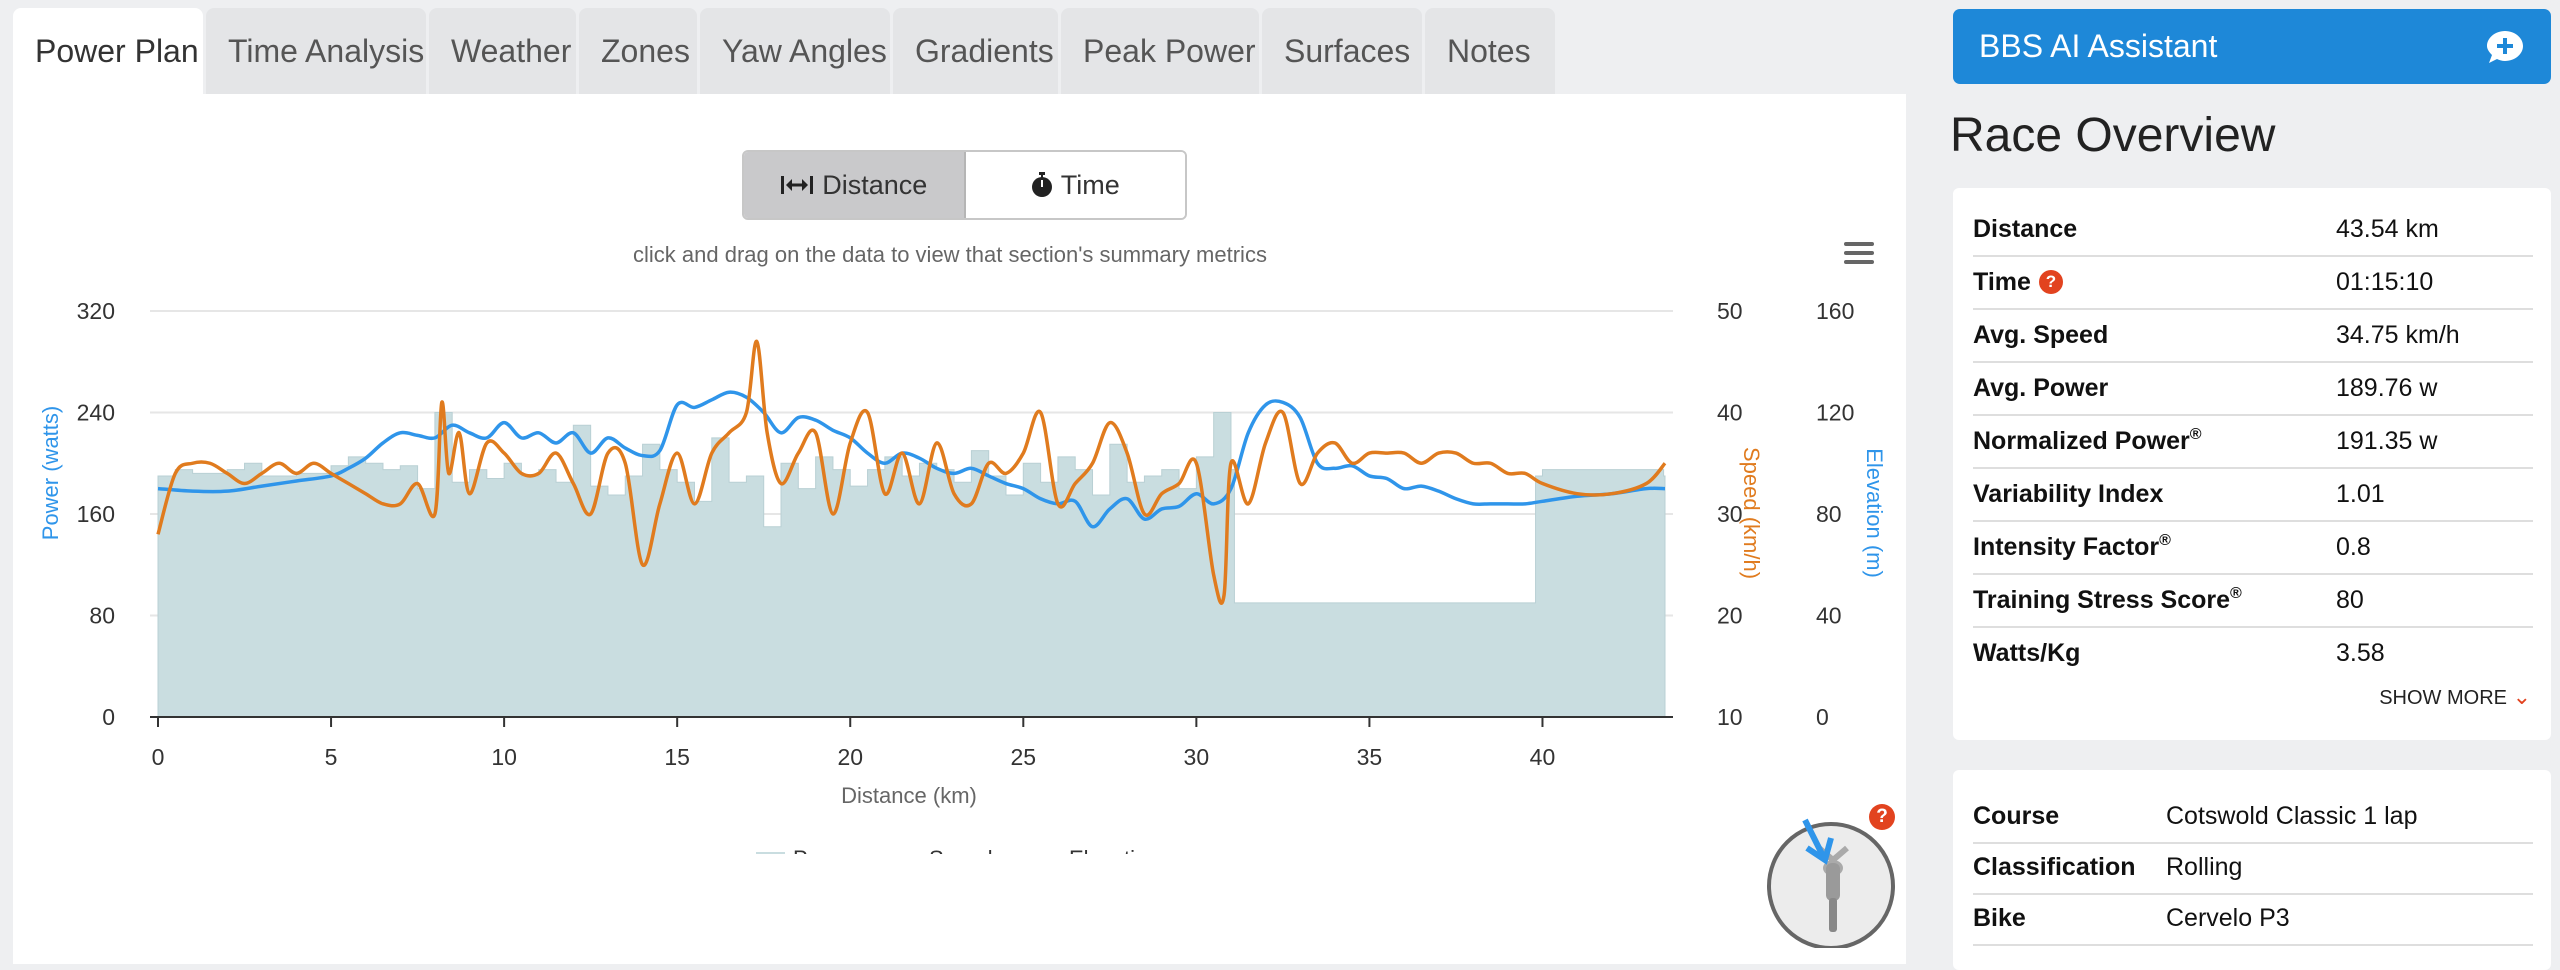  I want to click on overview-value: 191.35 w, so click(2386, 441).